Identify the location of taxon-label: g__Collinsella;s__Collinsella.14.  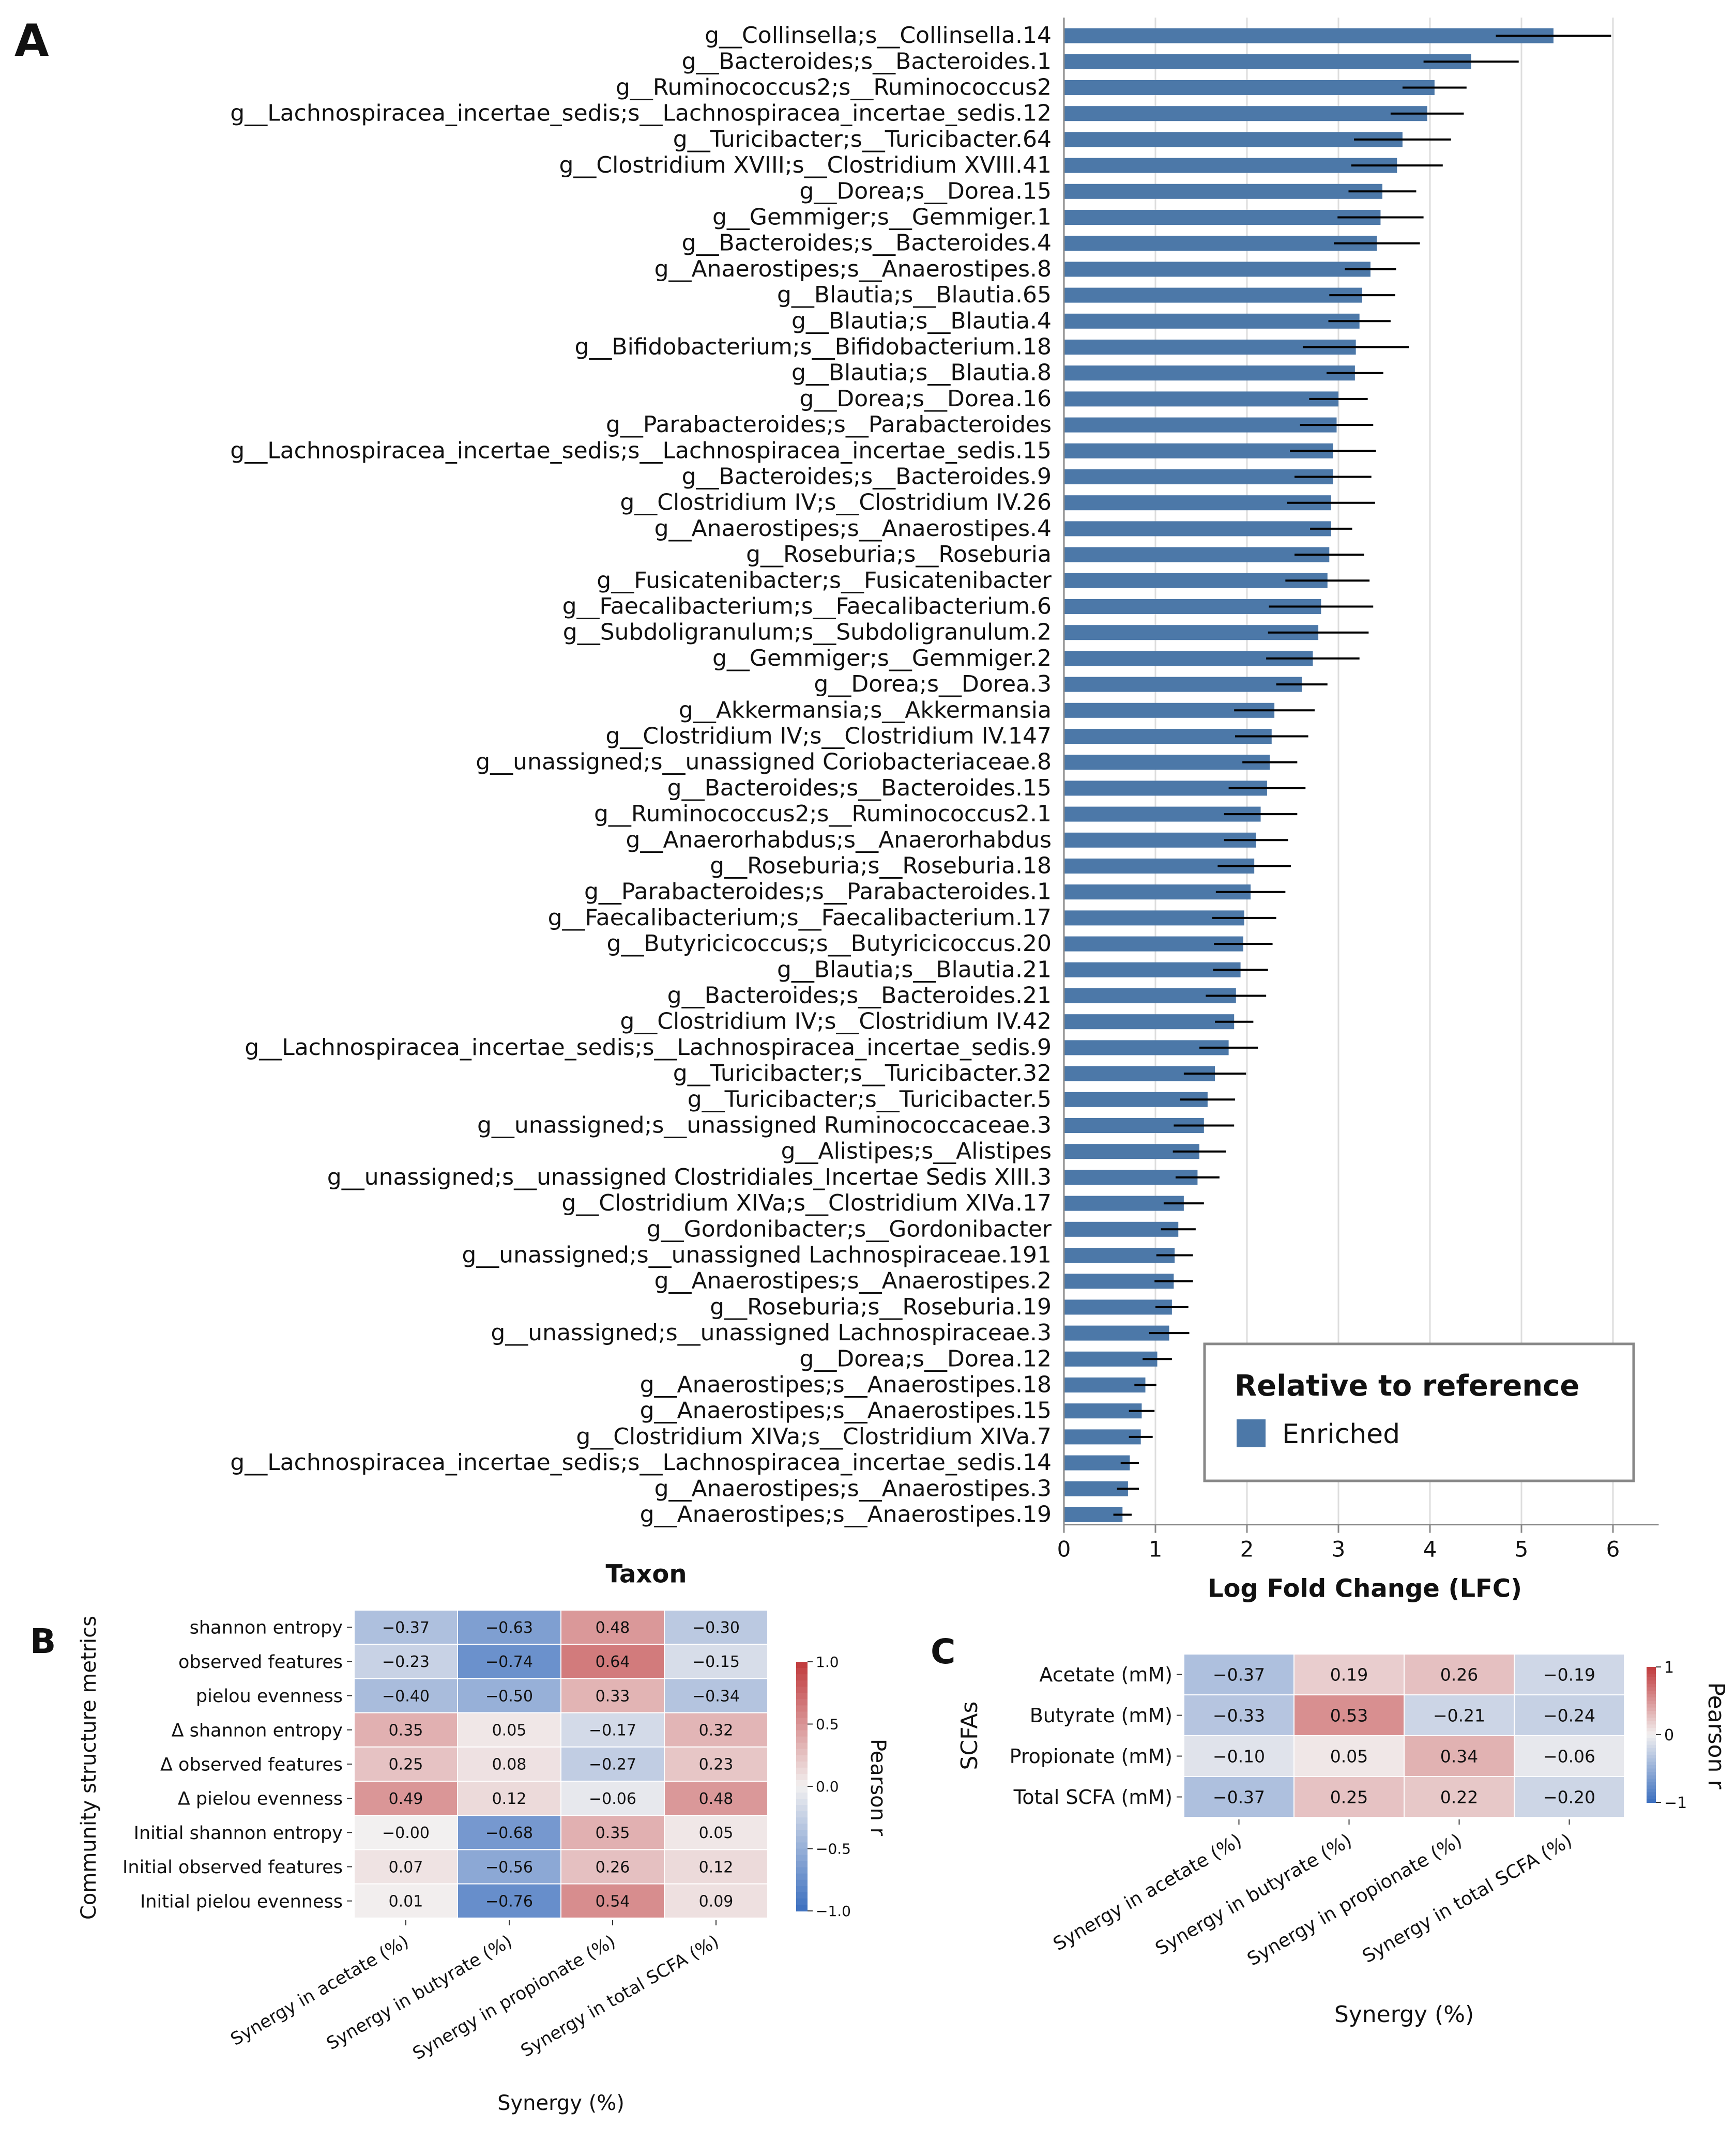
(879, 36).